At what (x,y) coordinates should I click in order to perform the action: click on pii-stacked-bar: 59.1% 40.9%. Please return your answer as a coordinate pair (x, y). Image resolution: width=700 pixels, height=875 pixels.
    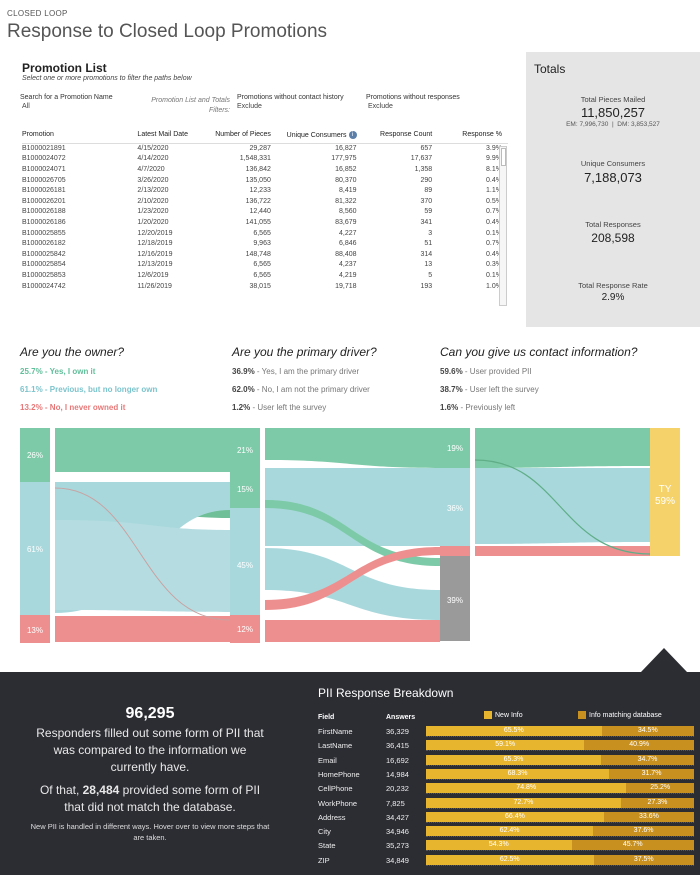
    Looking at the image, I should click on (560, 745).